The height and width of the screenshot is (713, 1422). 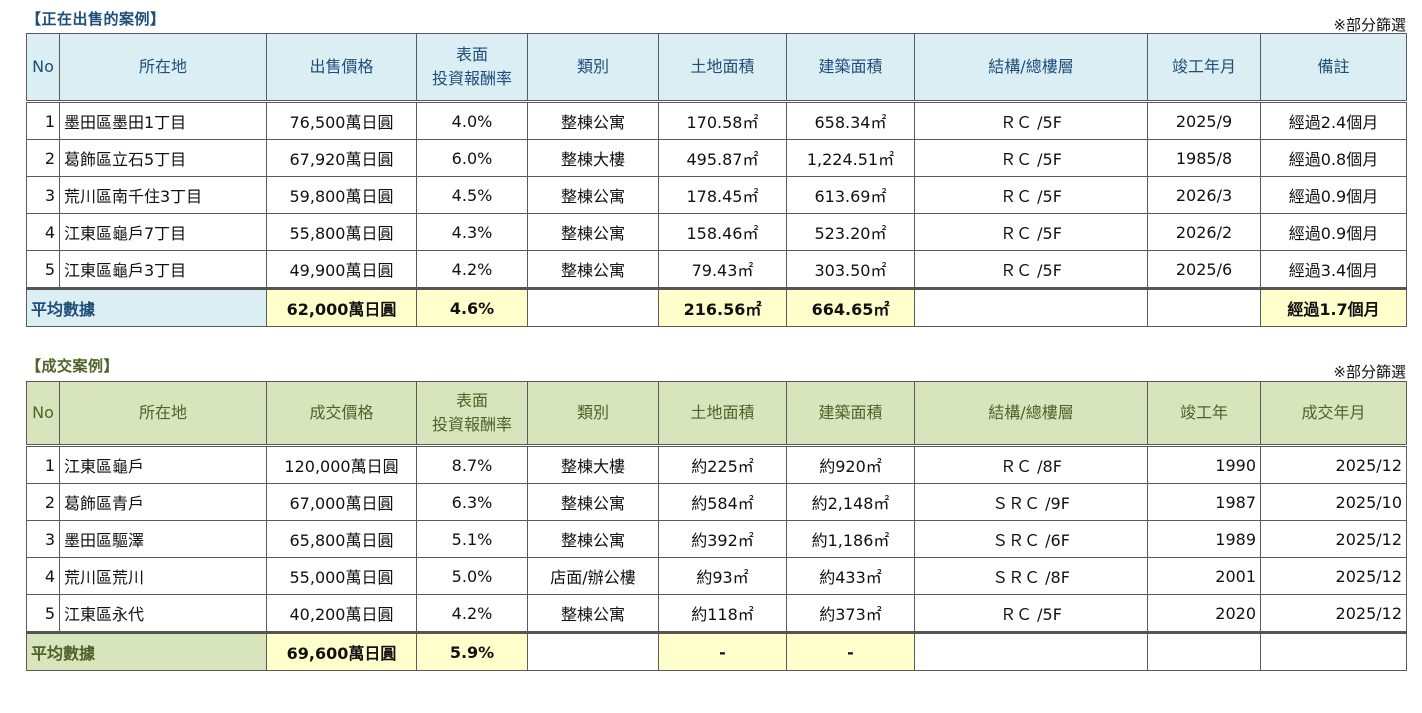 What do you see at coordinates (472, 502) in the screenshot?
I see `cell-yield: 6.3%` at bounding box center [472, 502].